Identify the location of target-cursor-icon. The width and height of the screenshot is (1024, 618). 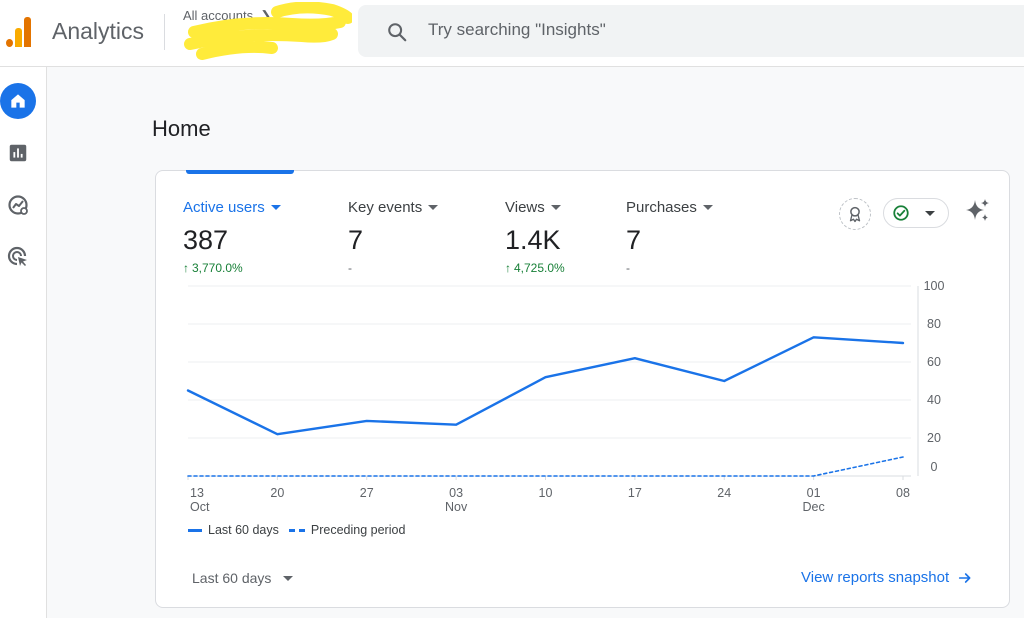
(17, 256).